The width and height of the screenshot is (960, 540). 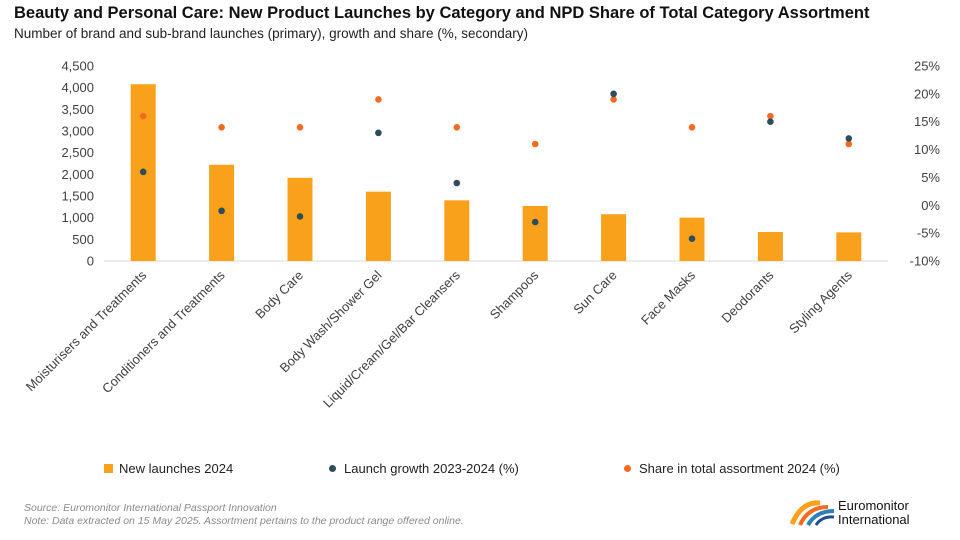 I want to click on y-primary-tick-label: 3,500, so click(x=77, y=109).